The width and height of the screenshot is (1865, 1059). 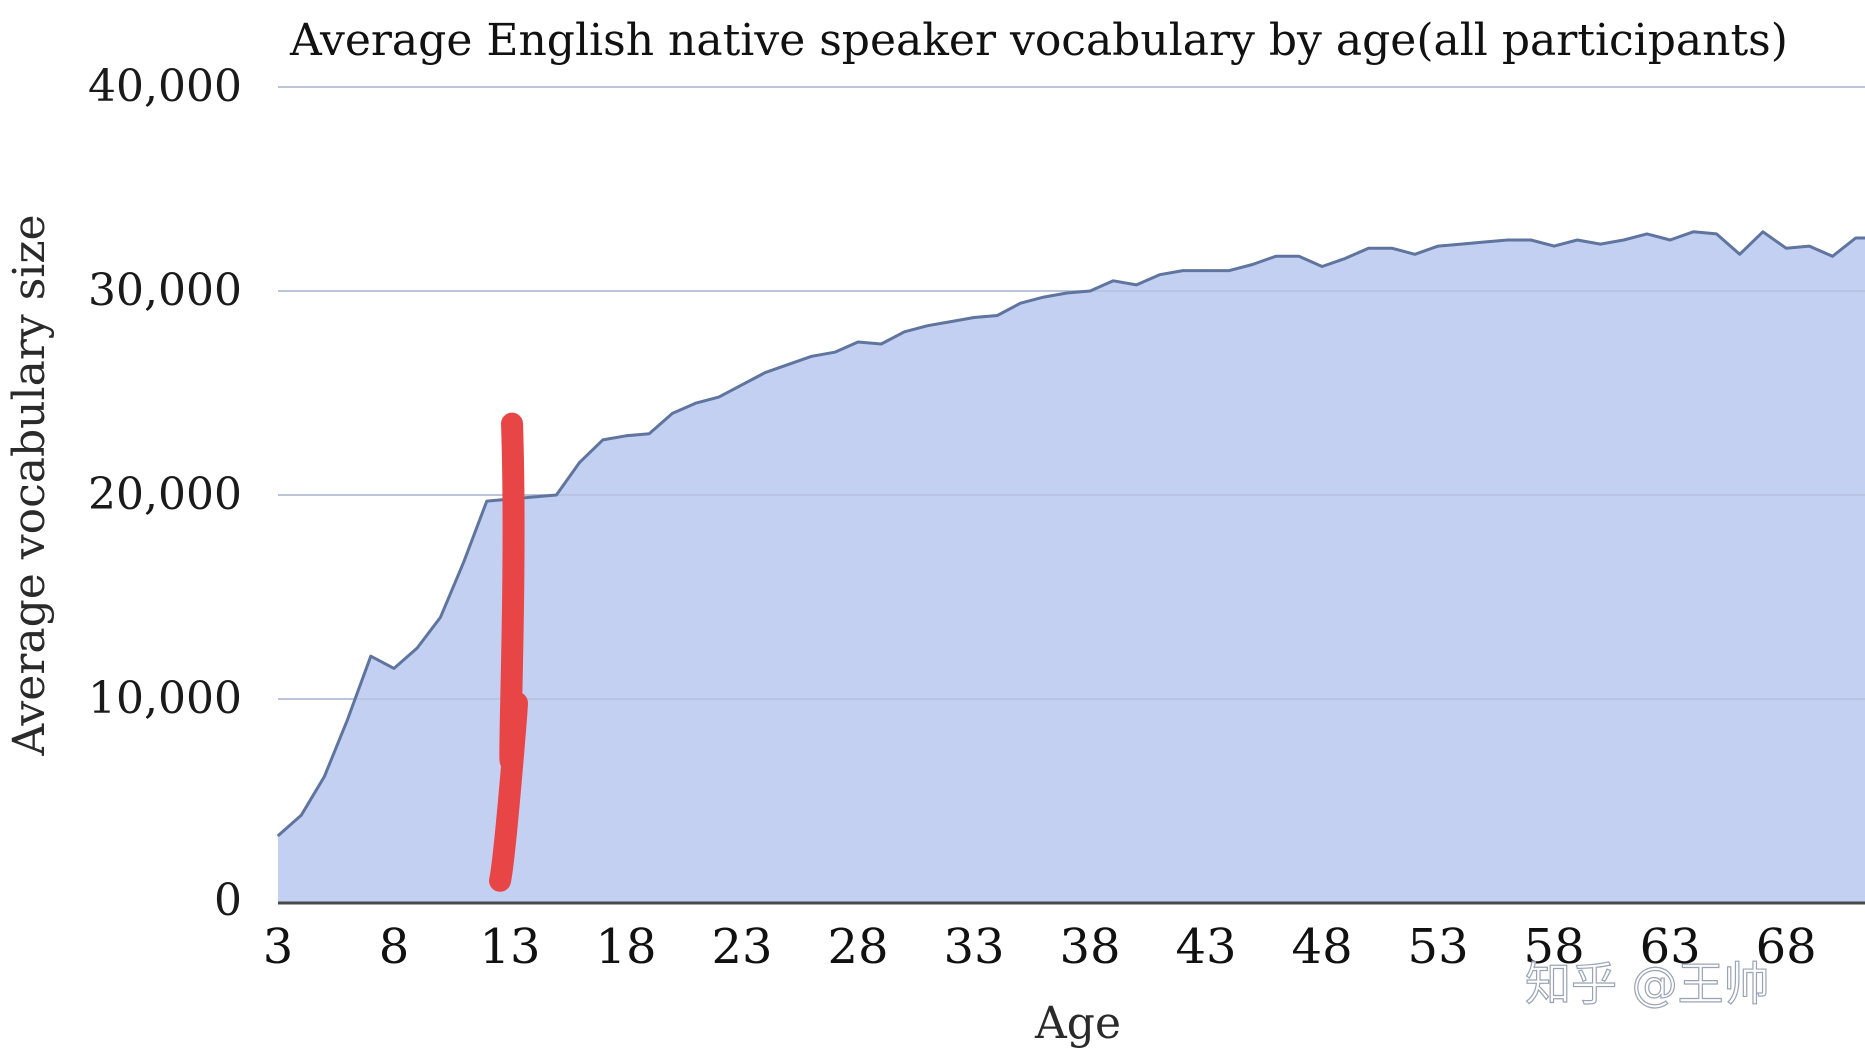 What do you see at coordinates (1040, 947) in the screenshot?
I see `x-axis-ticks: 3 8 13 18 23 28 33 38 43 48 53 58 63 68` at bounding box center [1040, 947].